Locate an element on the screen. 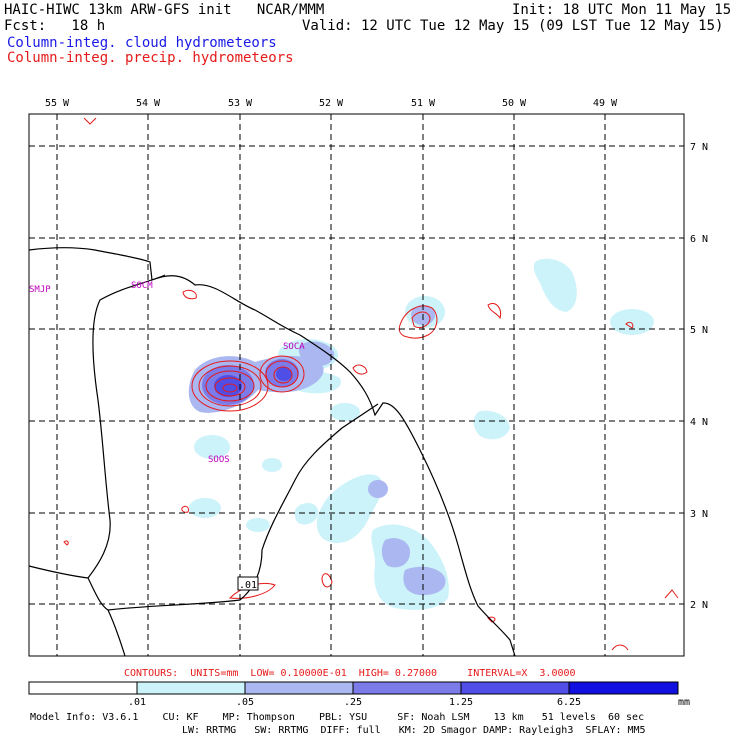  colorbar-tick: .01 is located at coordinates (137, 702).